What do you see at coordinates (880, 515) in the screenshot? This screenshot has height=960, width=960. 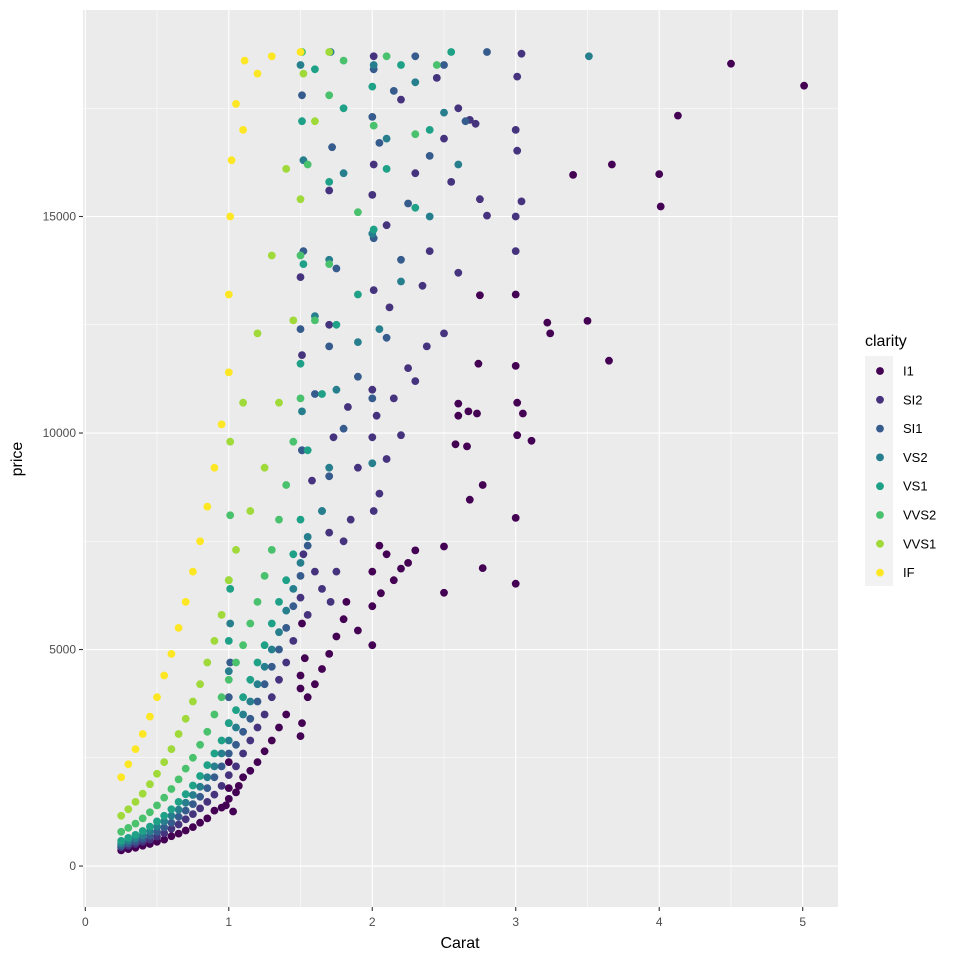 I see `legend-key-vvs2` at bounding box center [880, 515].